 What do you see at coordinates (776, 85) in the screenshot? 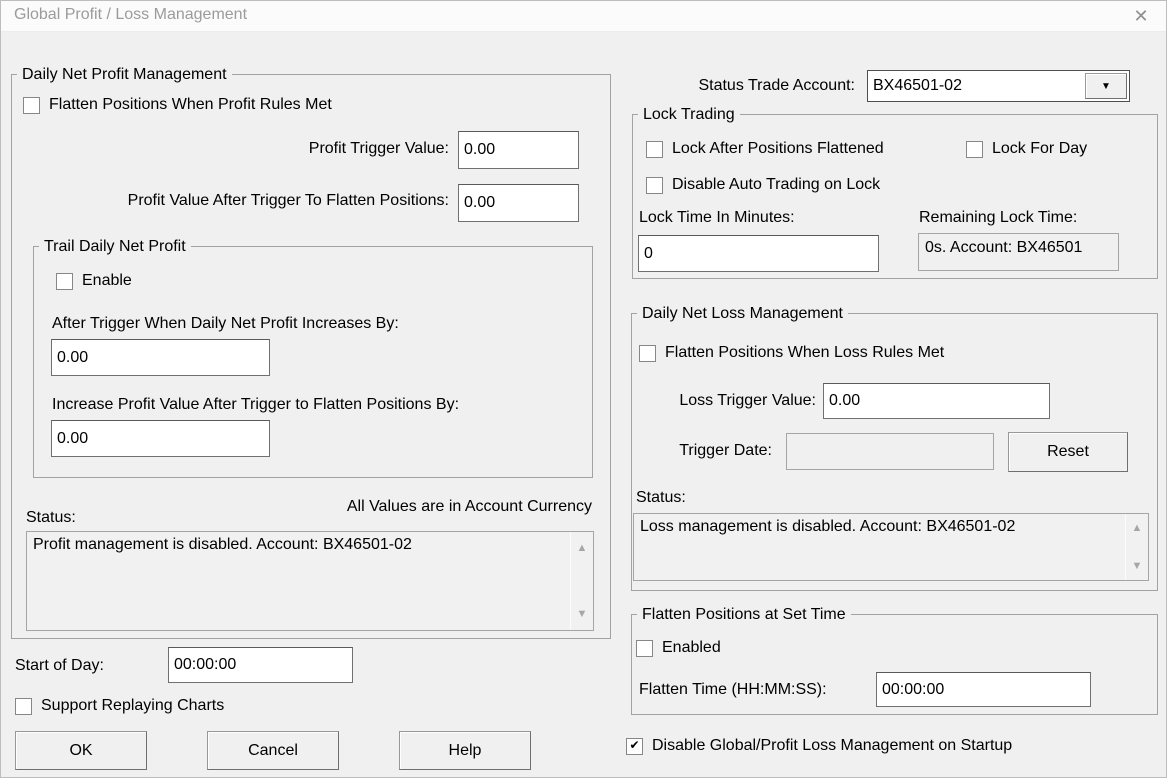
I see `status-trade-account-label: Status Trade Account:` at bounding box center [776, 85].